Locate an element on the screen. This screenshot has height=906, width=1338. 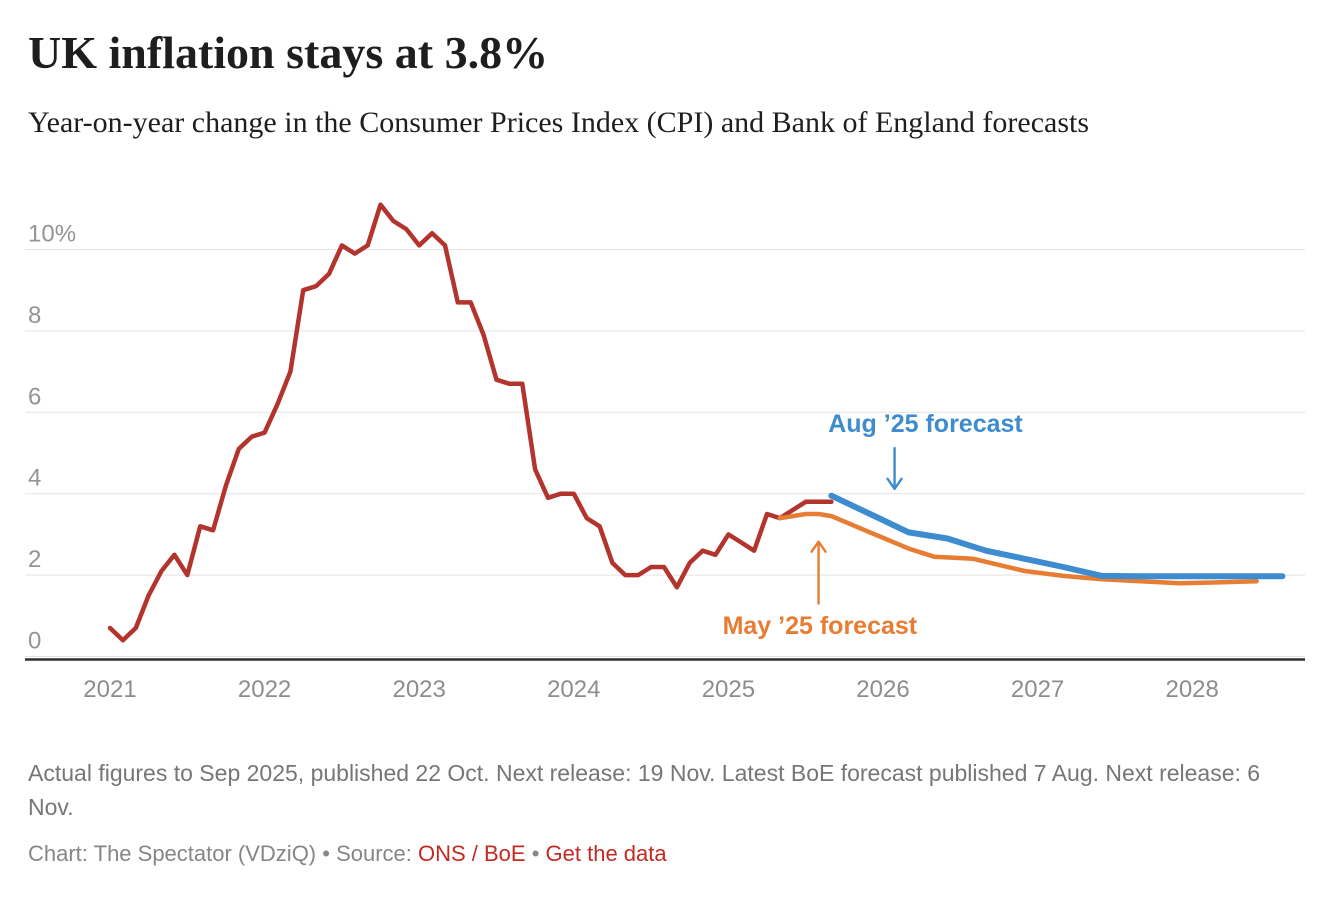
y-tick-label: 4 is located at coordinates (34, 478).